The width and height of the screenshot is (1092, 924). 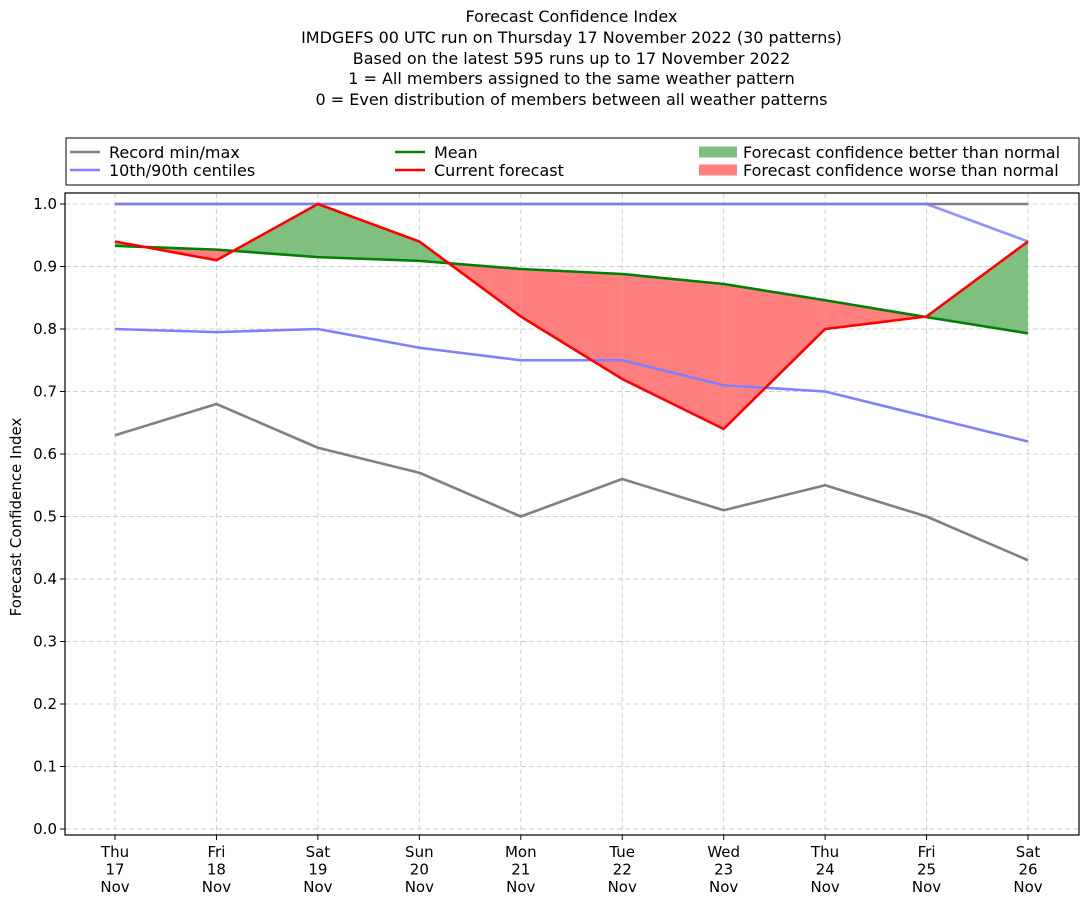 I want to click on legend-label-forecast-confidence-worse-than-normal: Forecast confidence worse than normal, so click(x=901, y=170).